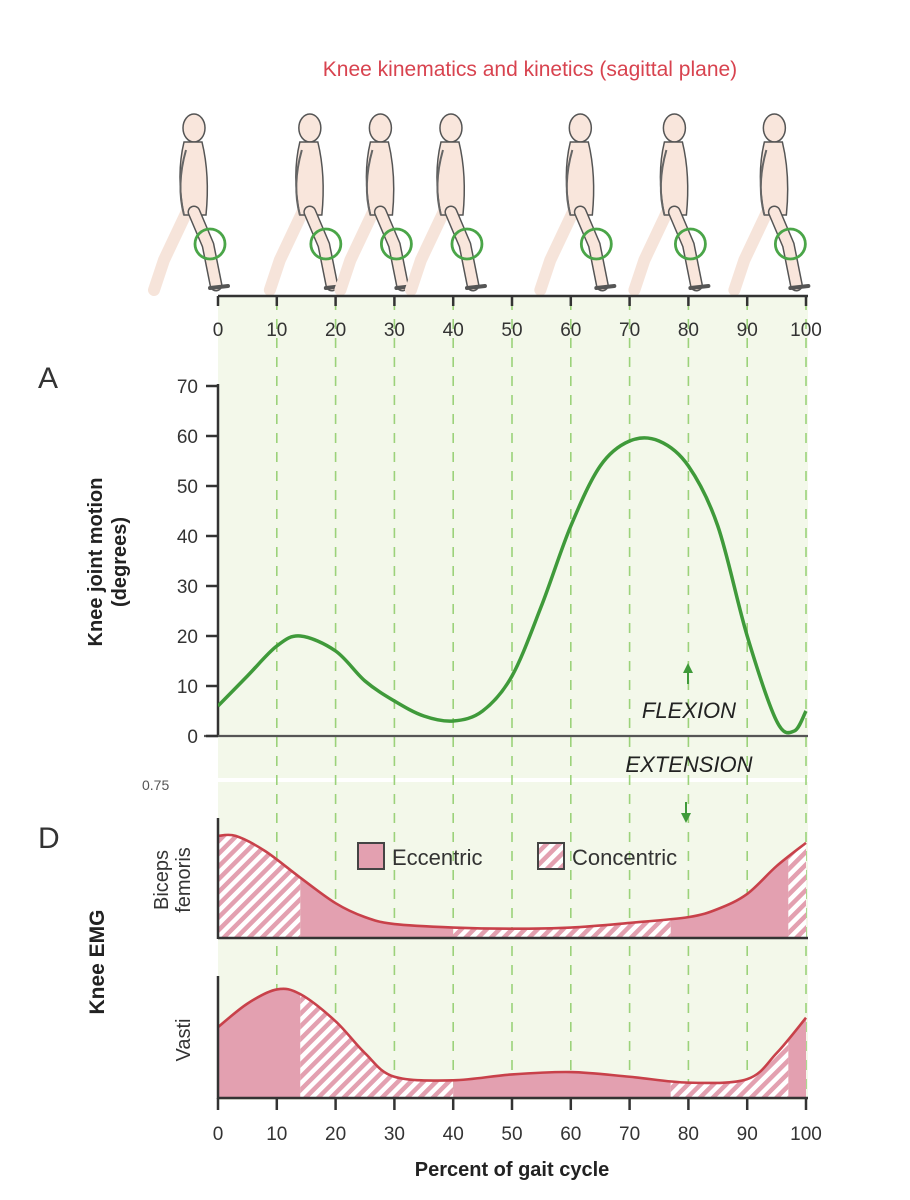  Describe the element at coordinates (551, 856) in the screenshot. I see `legend-concentric-swatch` at that location.